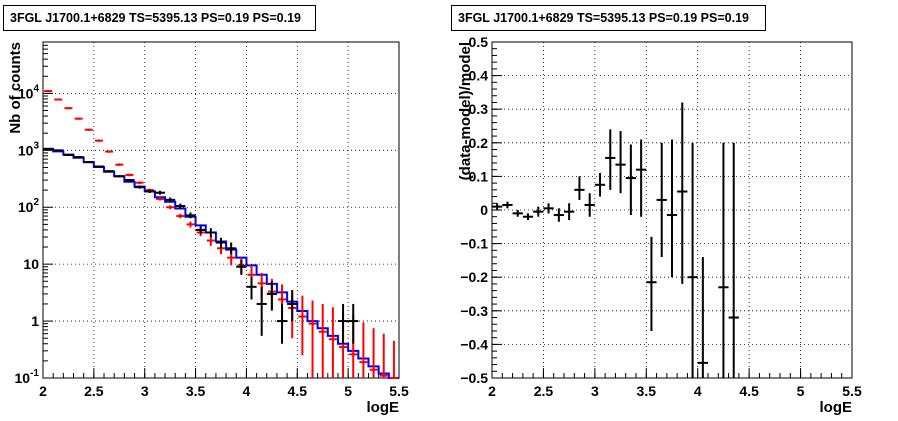 This screenshot has height=421, width=898. What do you see at coordinates (465, 111) in the screenshot?
I see `y-axis-title: (data-model)/model` at bounding box center [465, 111].